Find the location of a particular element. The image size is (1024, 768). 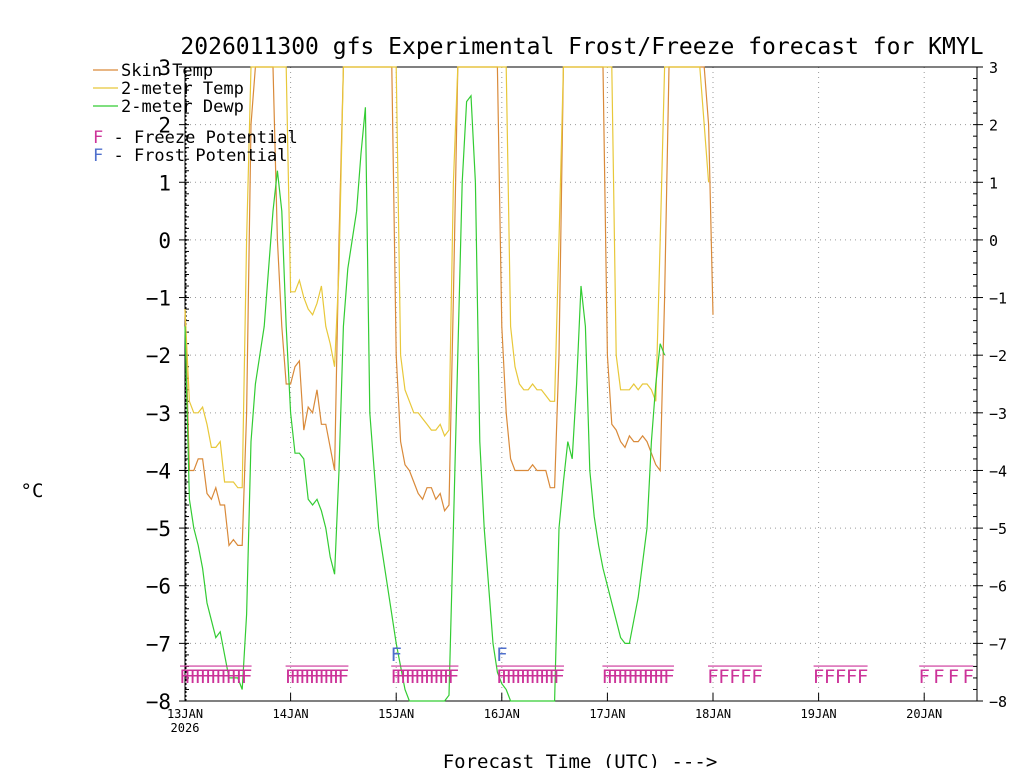

y-tick-label-right: 2 is located at coordinates (993, 126).